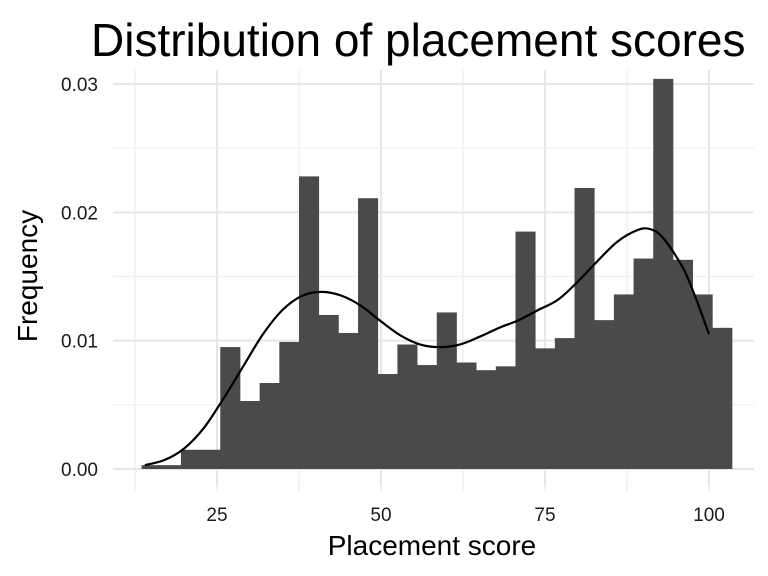 Image resolution: width=768 pixels, height=576 pixels. Describe the element at coordinates (432, 545) in the screenshot. I see `x-axis-title: Placement score` at that location.